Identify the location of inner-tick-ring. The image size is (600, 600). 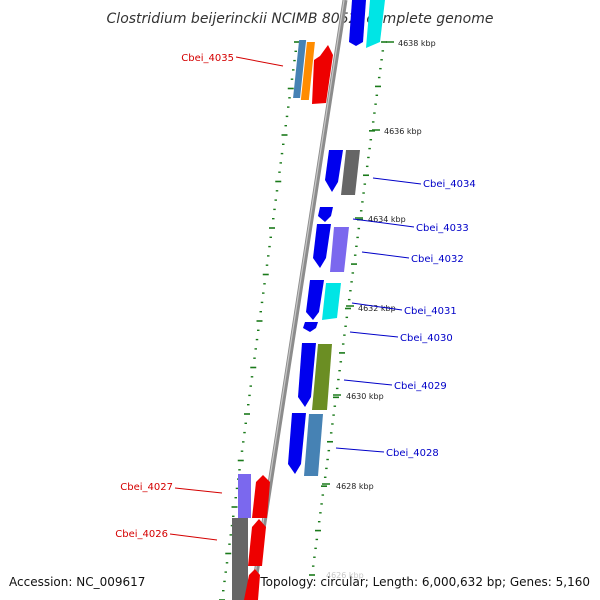
(259, 320).